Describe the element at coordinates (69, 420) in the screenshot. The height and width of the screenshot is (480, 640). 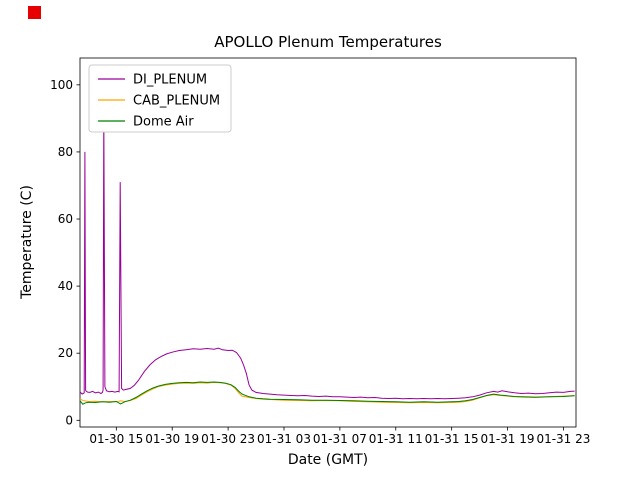
I see `y-tick-label: 0` at that location.